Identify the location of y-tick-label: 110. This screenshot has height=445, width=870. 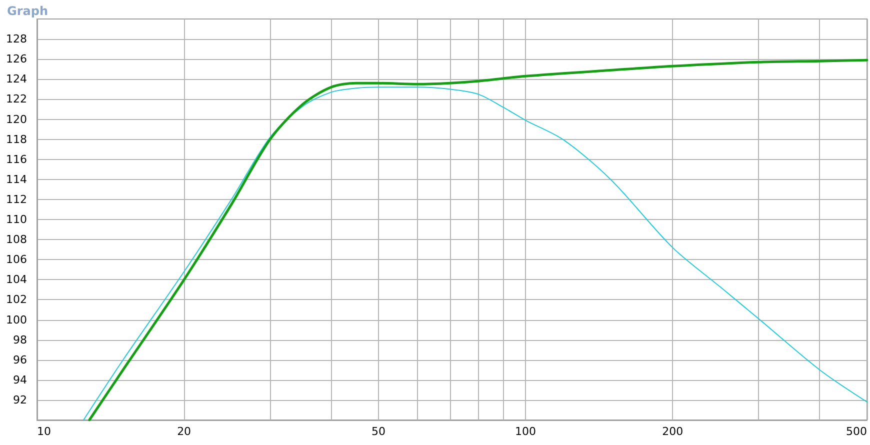
(16, 219).